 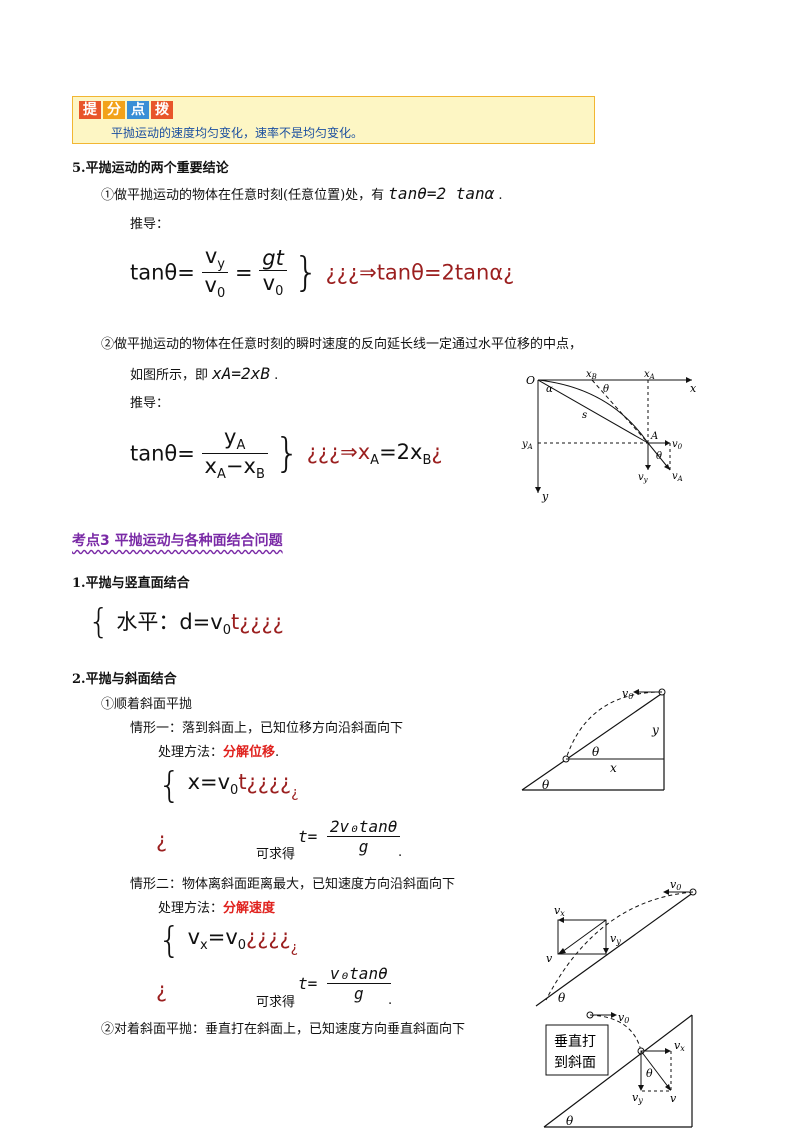 What do you see at coordinates (242, 946) in the screenshot?
I see `fc2-sub2: 0` at bounding box center [242, 946].